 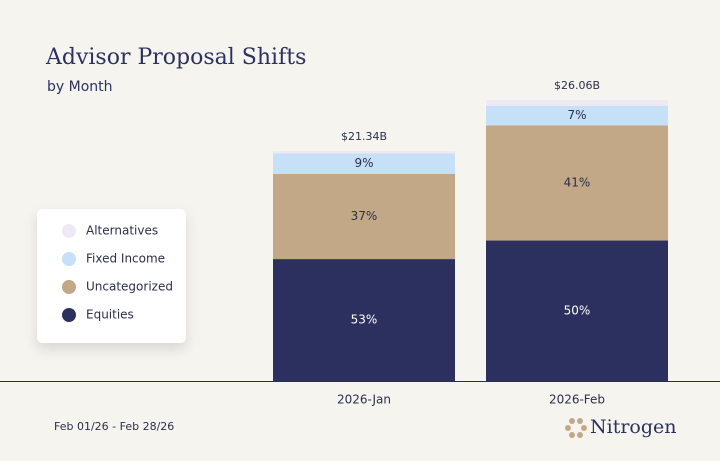 I want to click on segment-label: 37%, so click(x=364, y=216).